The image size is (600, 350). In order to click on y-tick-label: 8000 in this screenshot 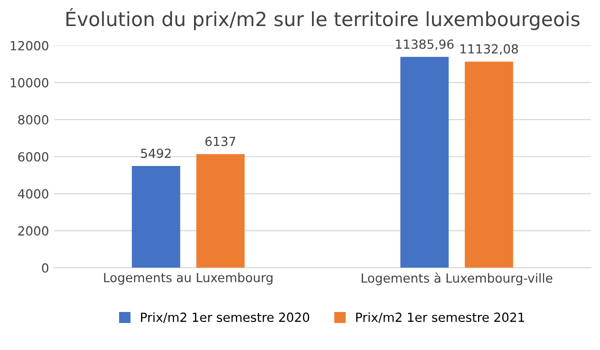, I will do `click(33, 120)`.